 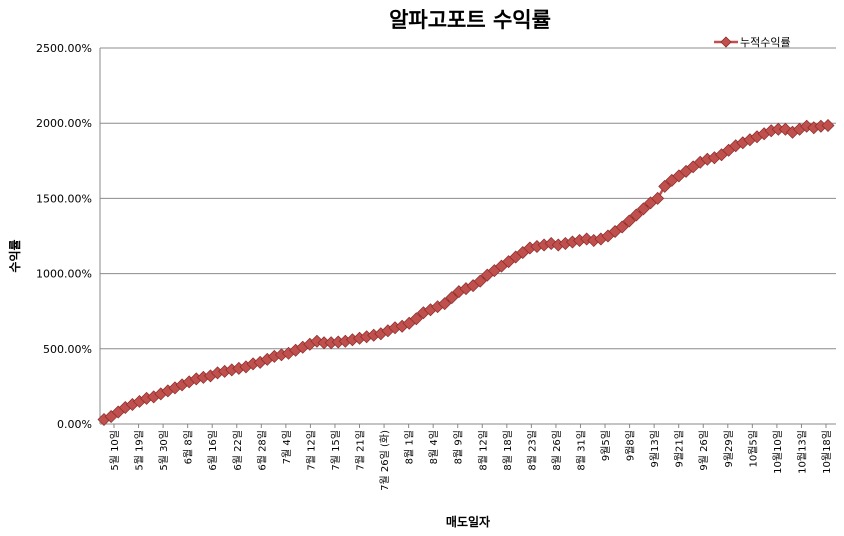 What do you see at coordinates (64, 123) in the screenshot?
I see `y-tick-label: 2000.00%` at bounding box center [64, 123].